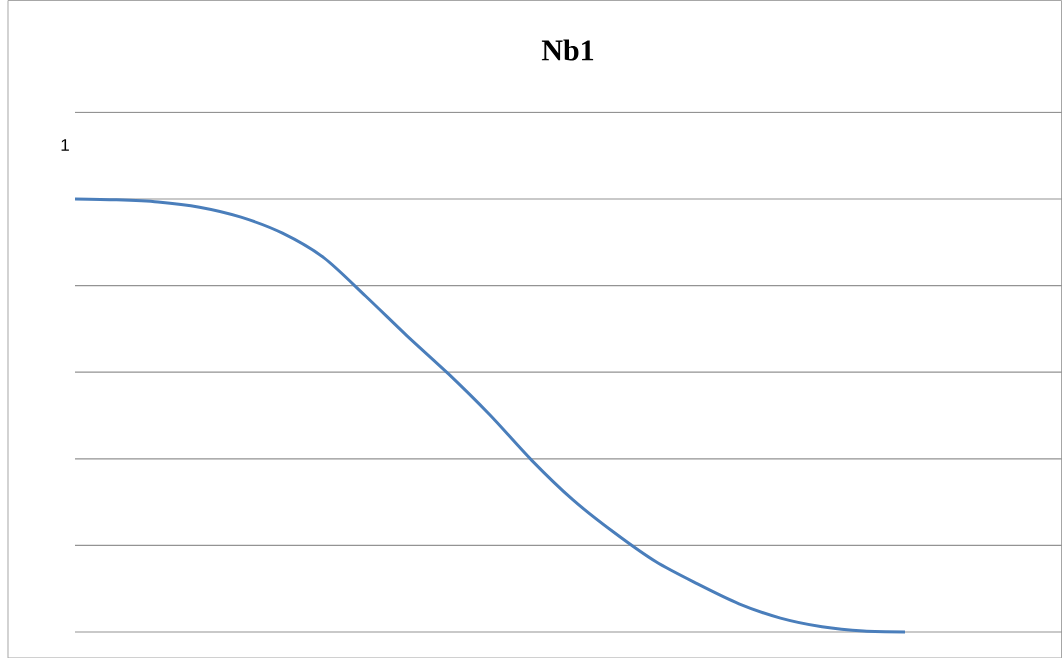  What do you see at coordinates (567, 50) in the screenshot?
I see `chart-title: Nb1` at bounding box center [567, 50].